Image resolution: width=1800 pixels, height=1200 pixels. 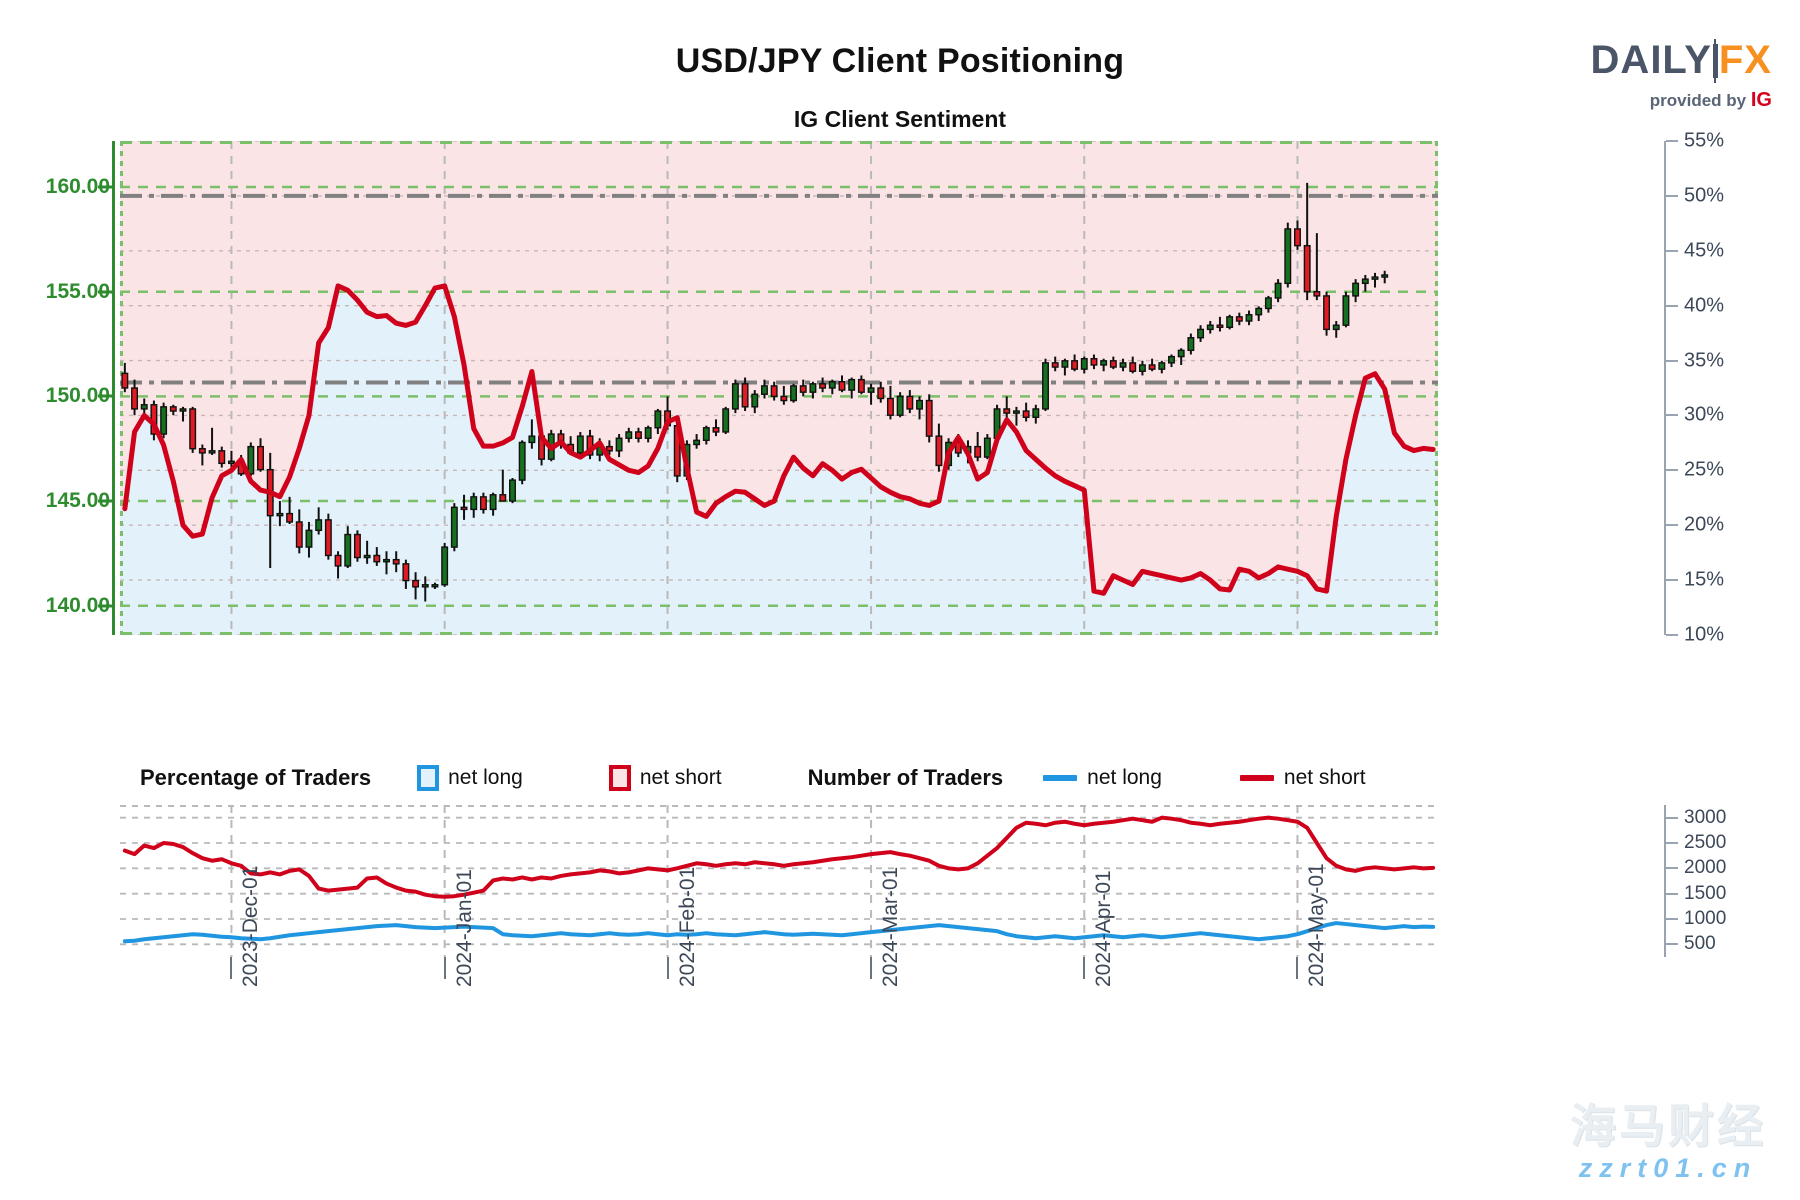 I want to click on watermark-brand: 海马财经, so click(x=1668, y=1126).